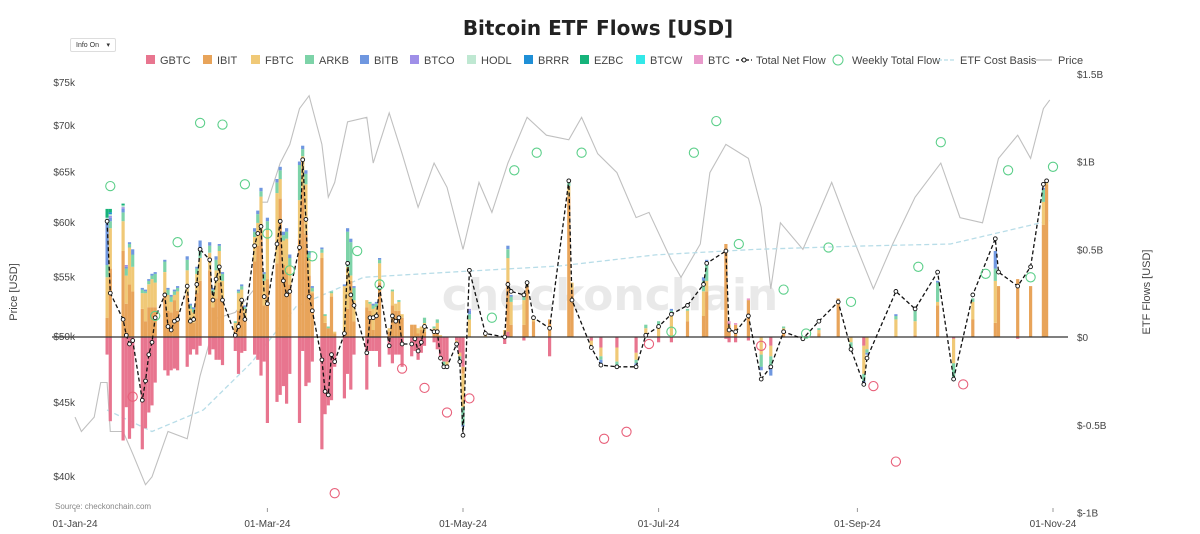 This screenshot has width=1200, height=534. Describe the element at coordinates (729, 323) in the screenshot. I see `bar-btc` at that location.